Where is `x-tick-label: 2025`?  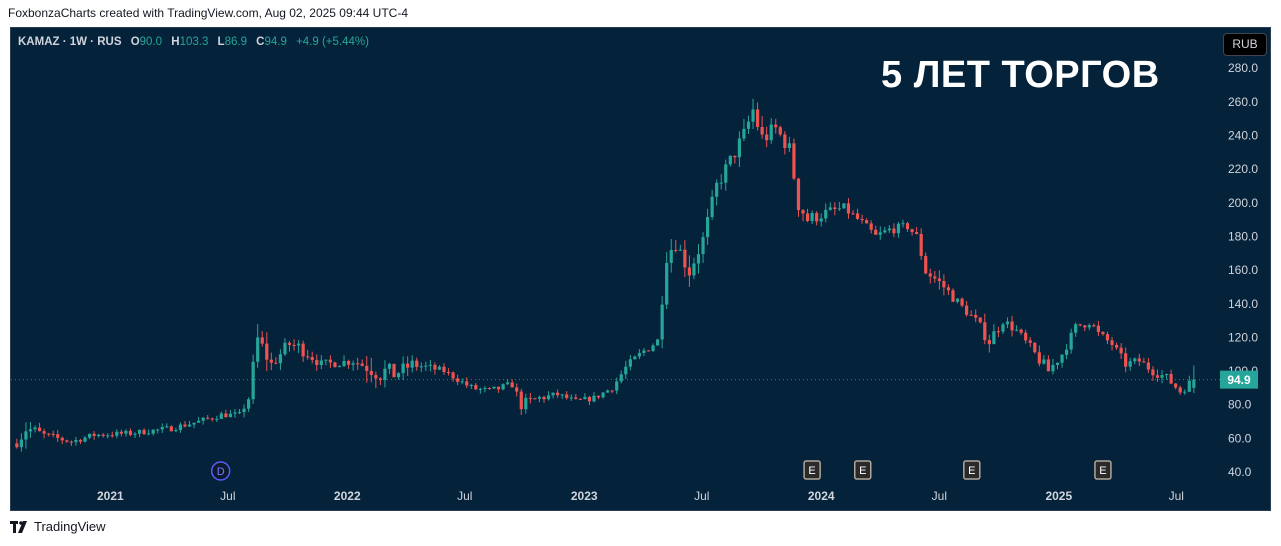
x-tick-label: 2025 is located at coordinates (1058, 496).